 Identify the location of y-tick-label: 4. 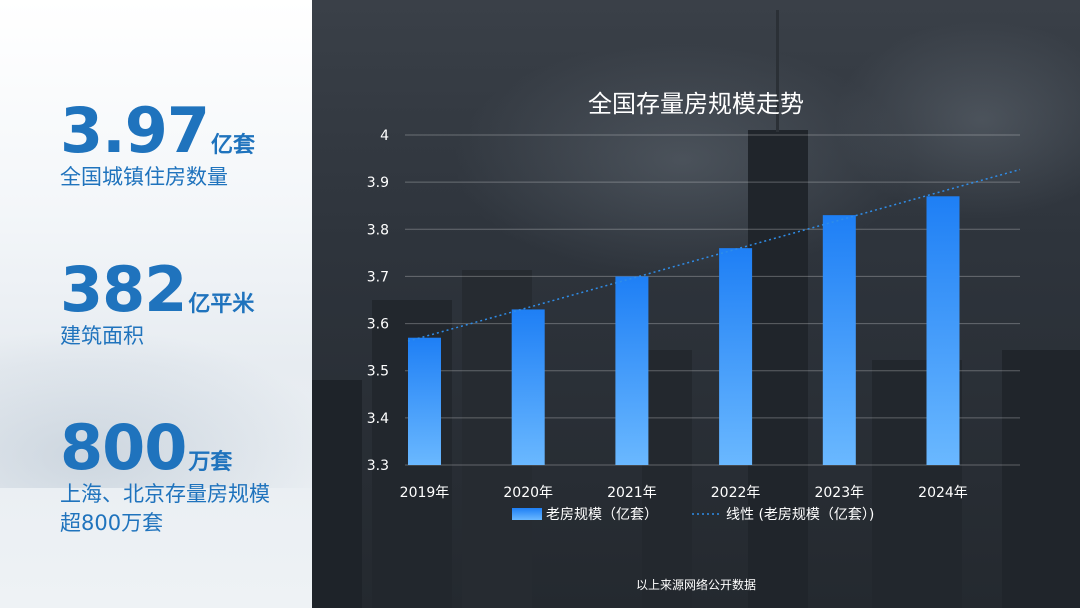
(384, 136).